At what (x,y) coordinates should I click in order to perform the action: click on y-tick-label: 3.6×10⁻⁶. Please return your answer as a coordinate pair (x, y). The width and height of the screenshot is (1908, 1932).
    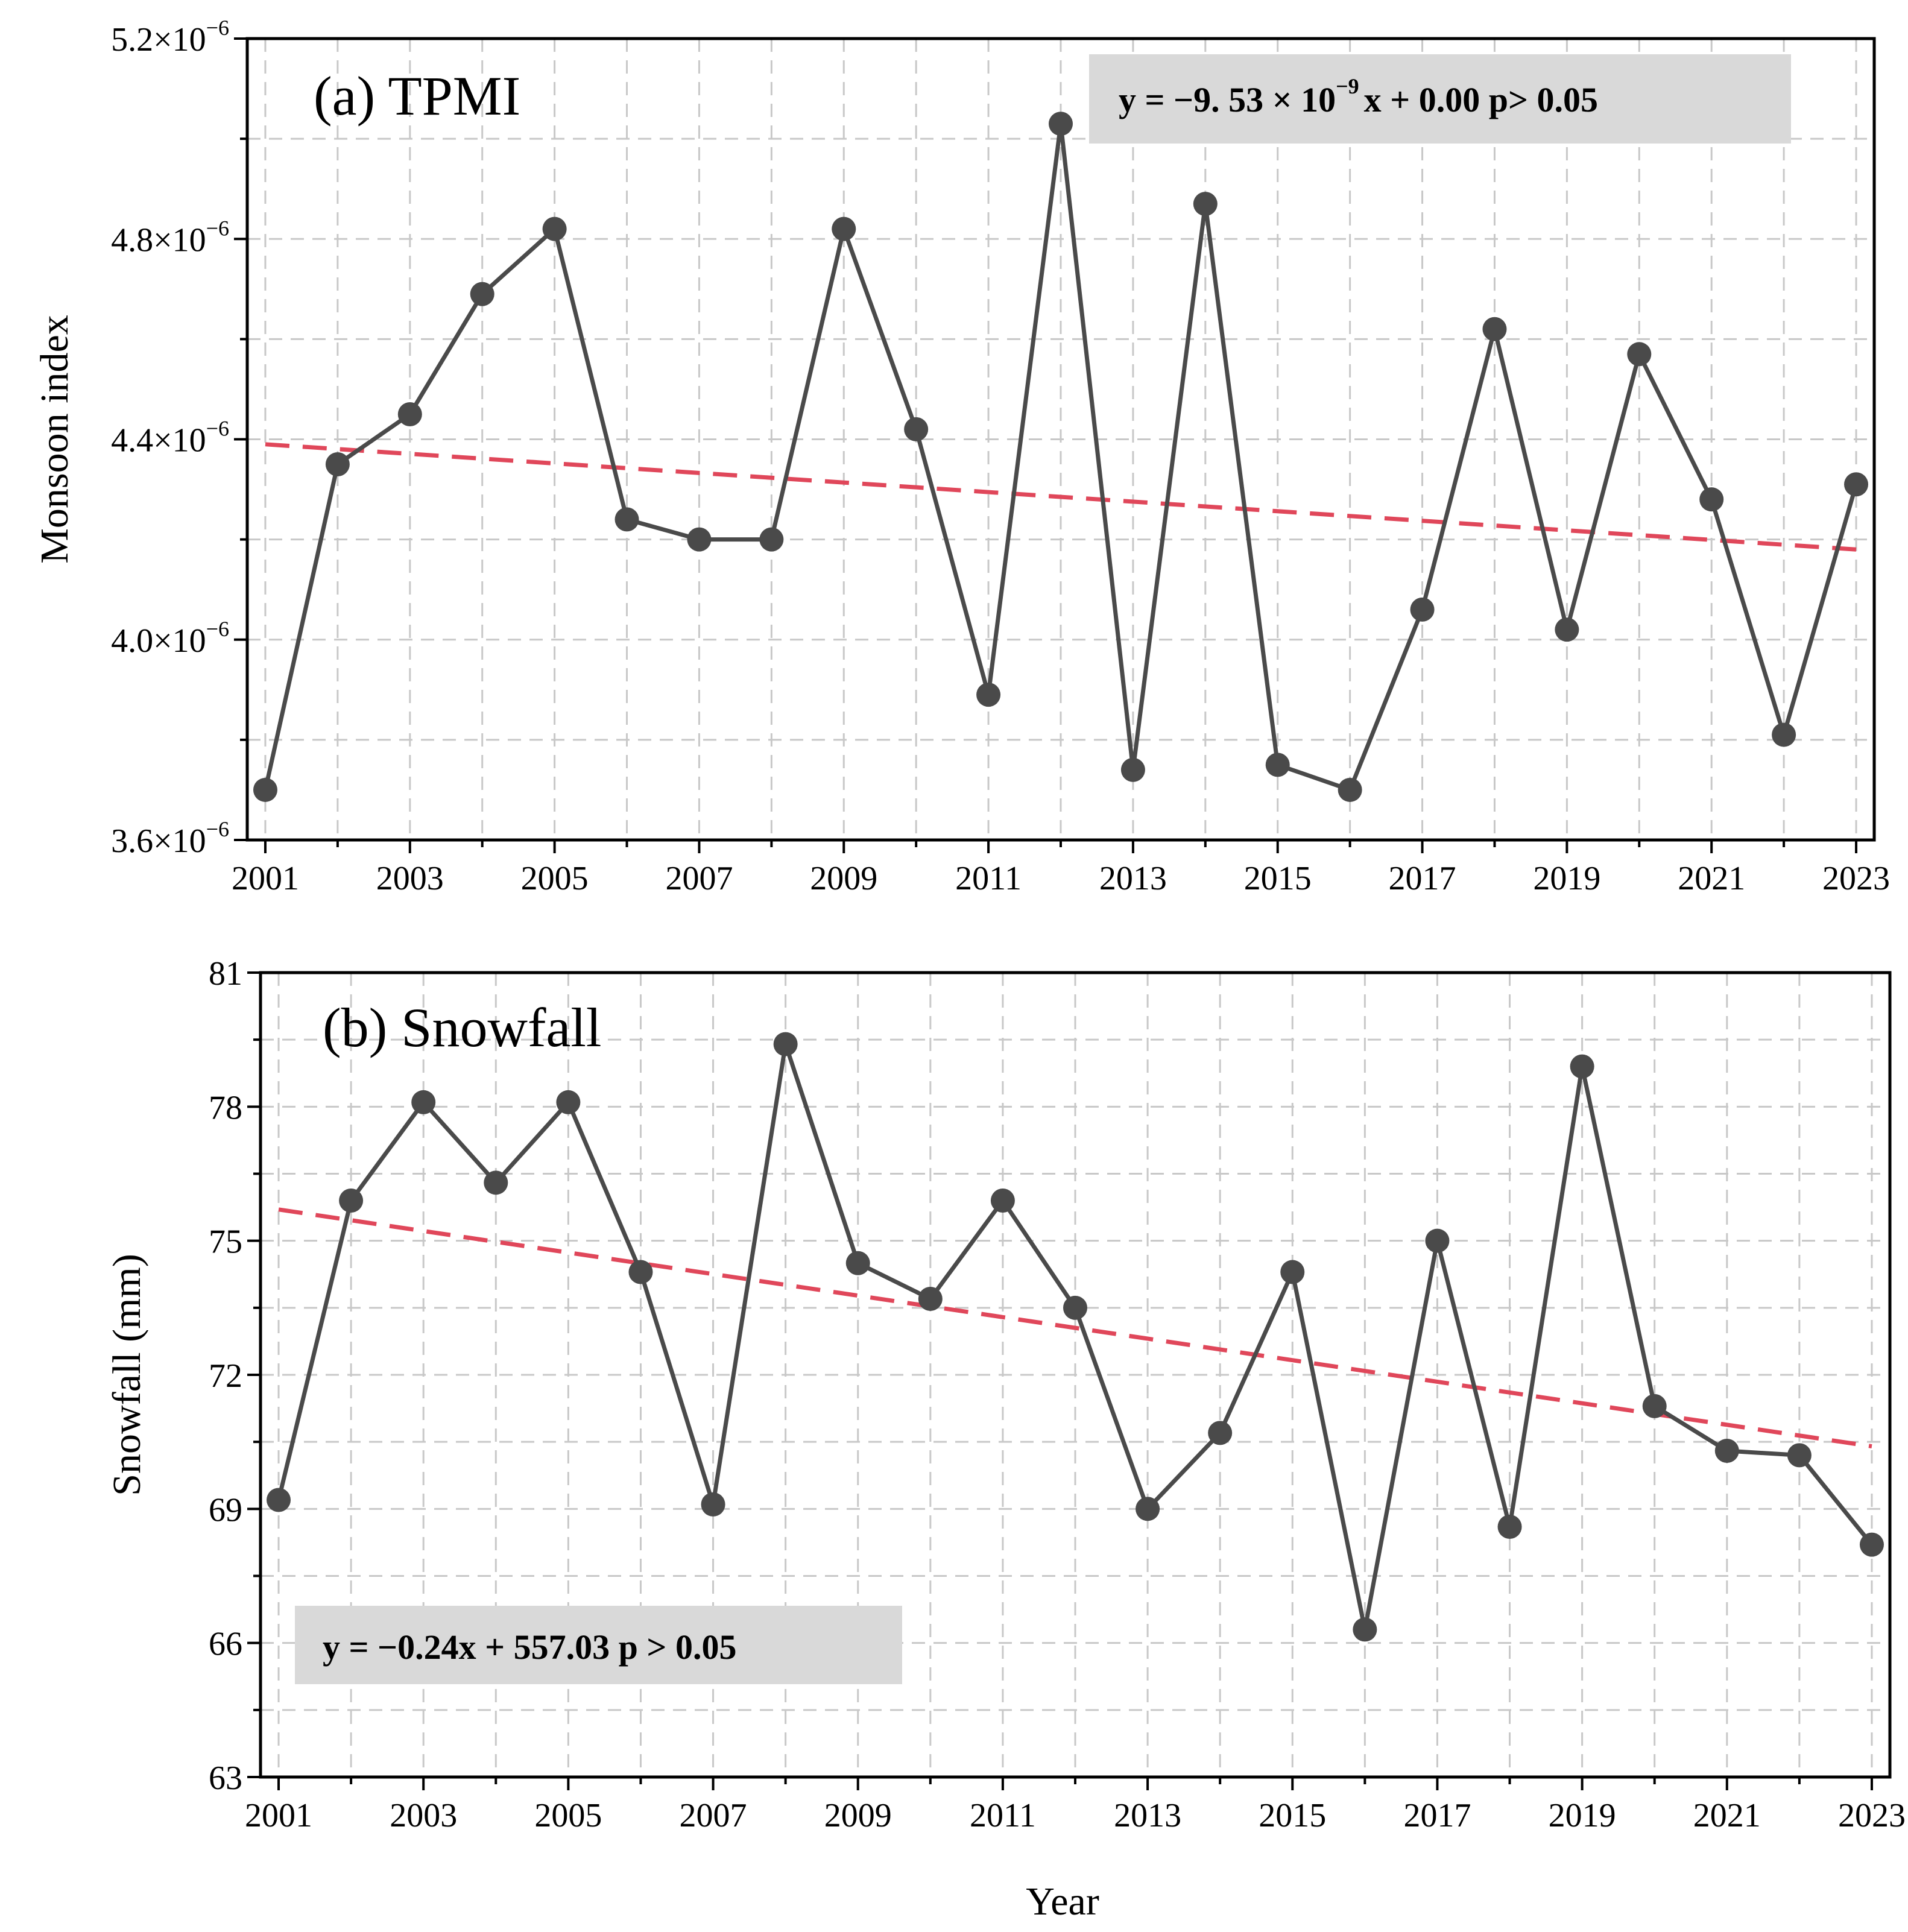
    Looking at the image, I should click on (170, 838).